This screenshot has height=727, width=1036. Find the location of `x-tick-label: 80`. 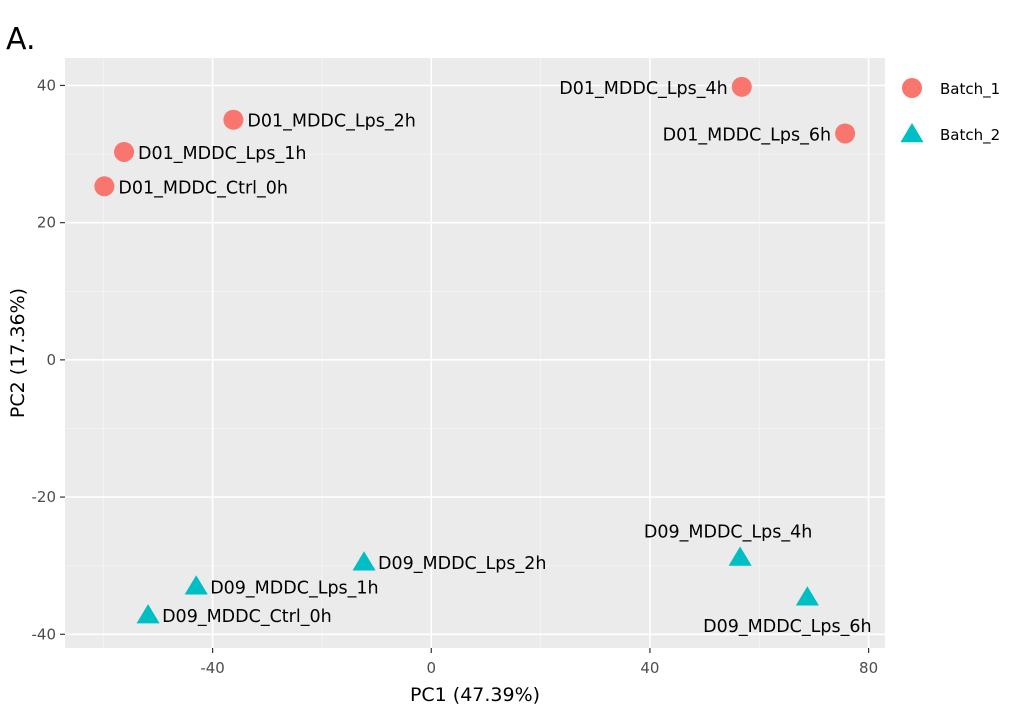

x-tick-label: 80 is located at coordinates (868, 668).